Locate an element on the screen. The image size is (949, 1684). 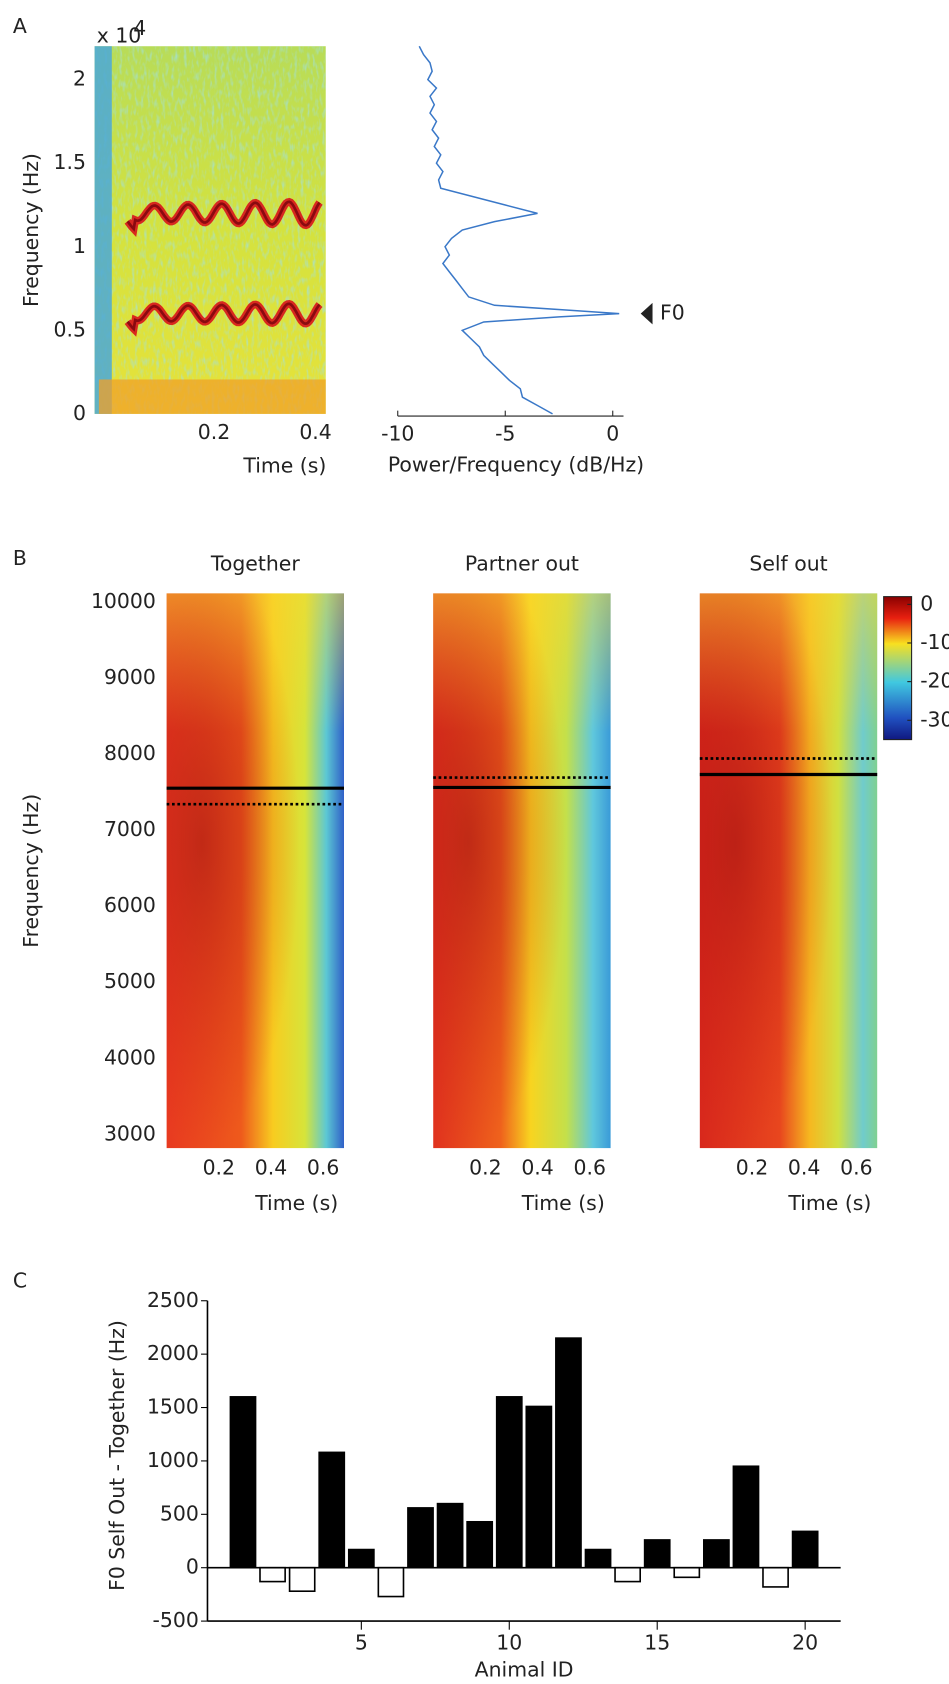
y-tick-label: 0.5 is located at coordinates (70, 329).